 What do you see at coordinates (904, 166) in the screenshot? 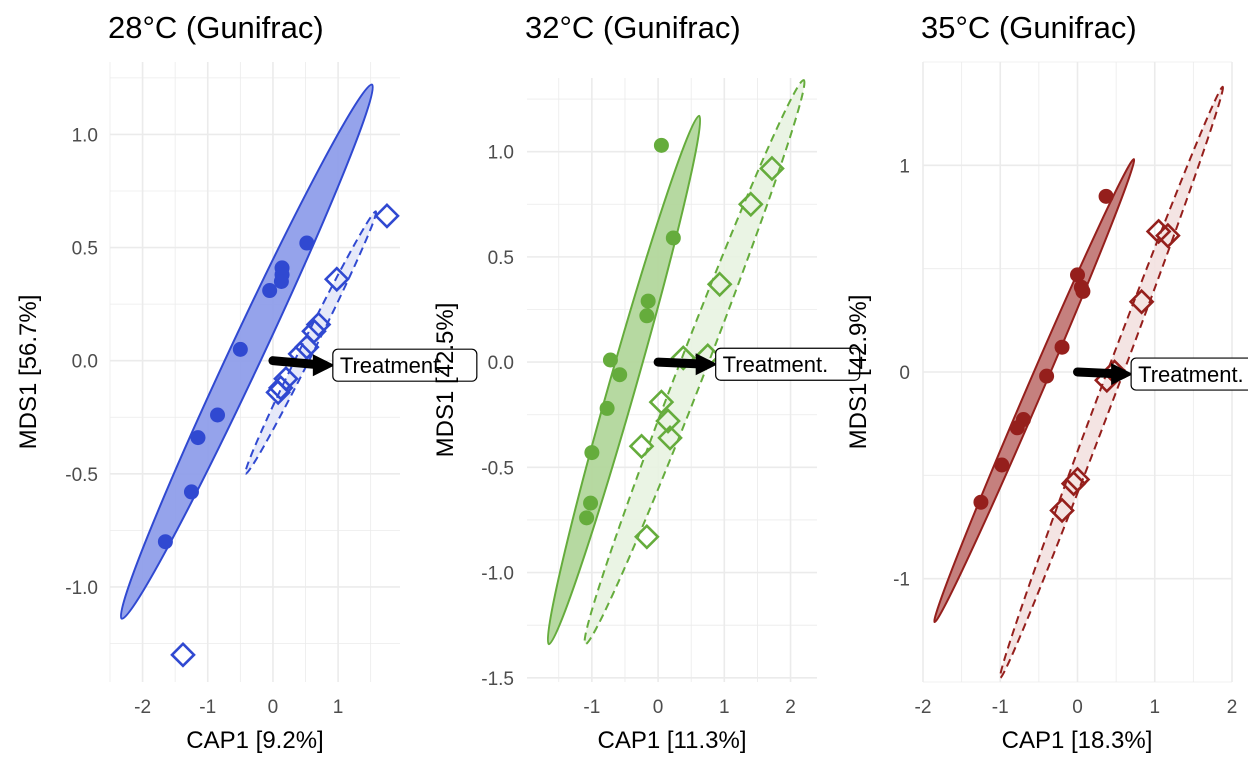
I see `y-tick-label: 1` at bounding box center [904, 166].